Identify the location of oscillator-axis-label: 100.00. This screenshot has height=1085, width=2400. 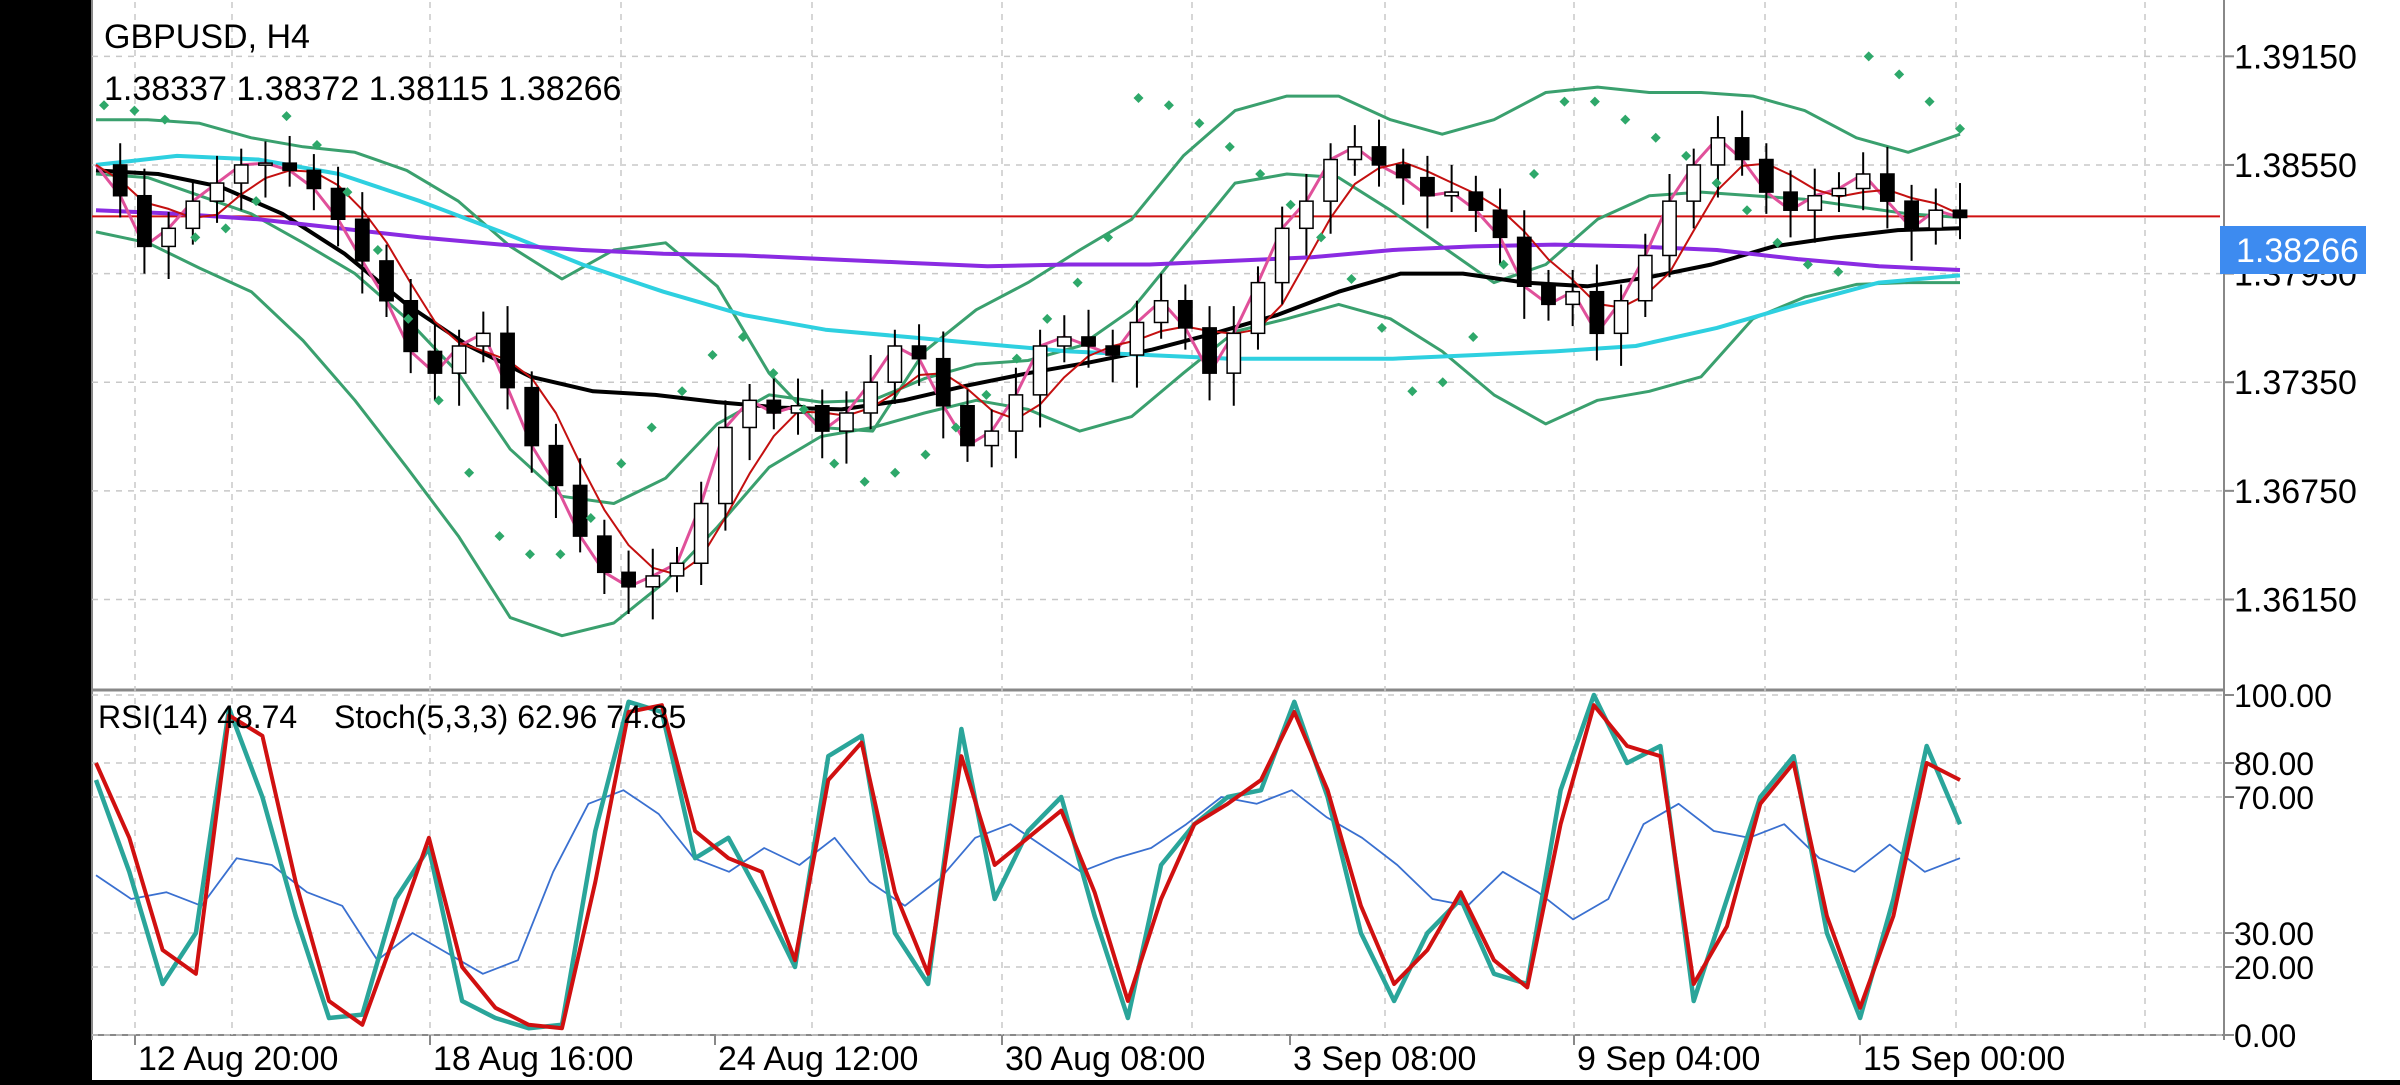
(2283, 696).